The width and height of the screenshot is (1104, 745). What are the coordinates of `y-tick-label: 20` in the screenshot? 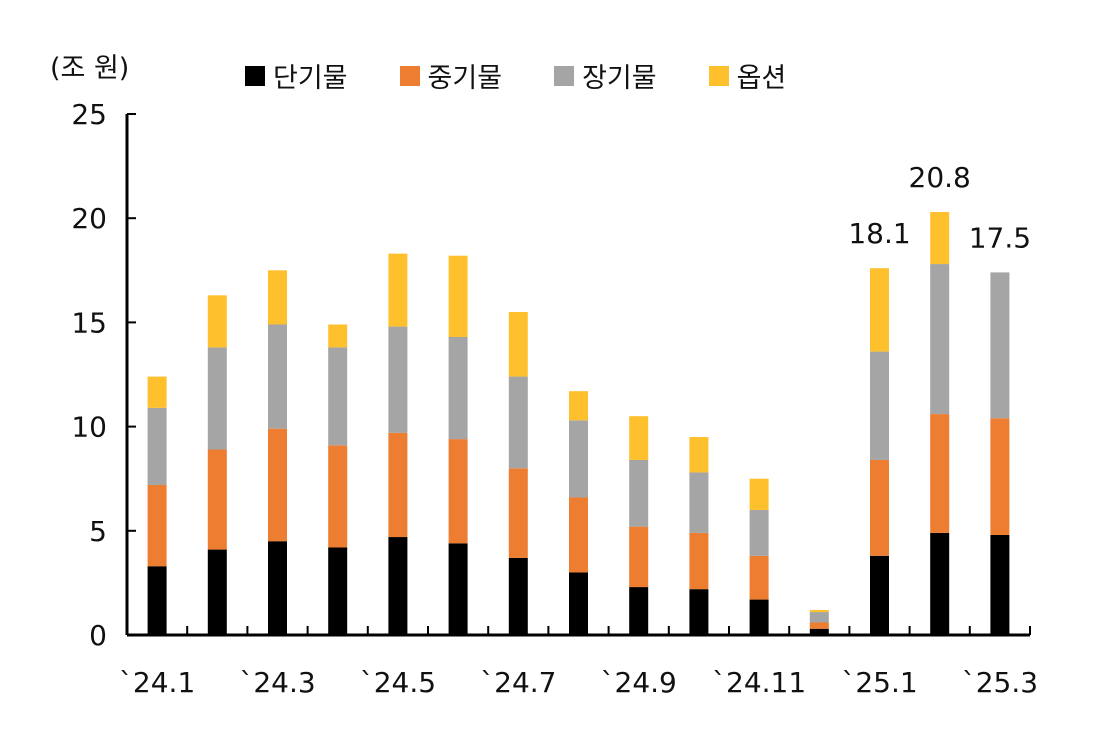 It's located at (89, 218).